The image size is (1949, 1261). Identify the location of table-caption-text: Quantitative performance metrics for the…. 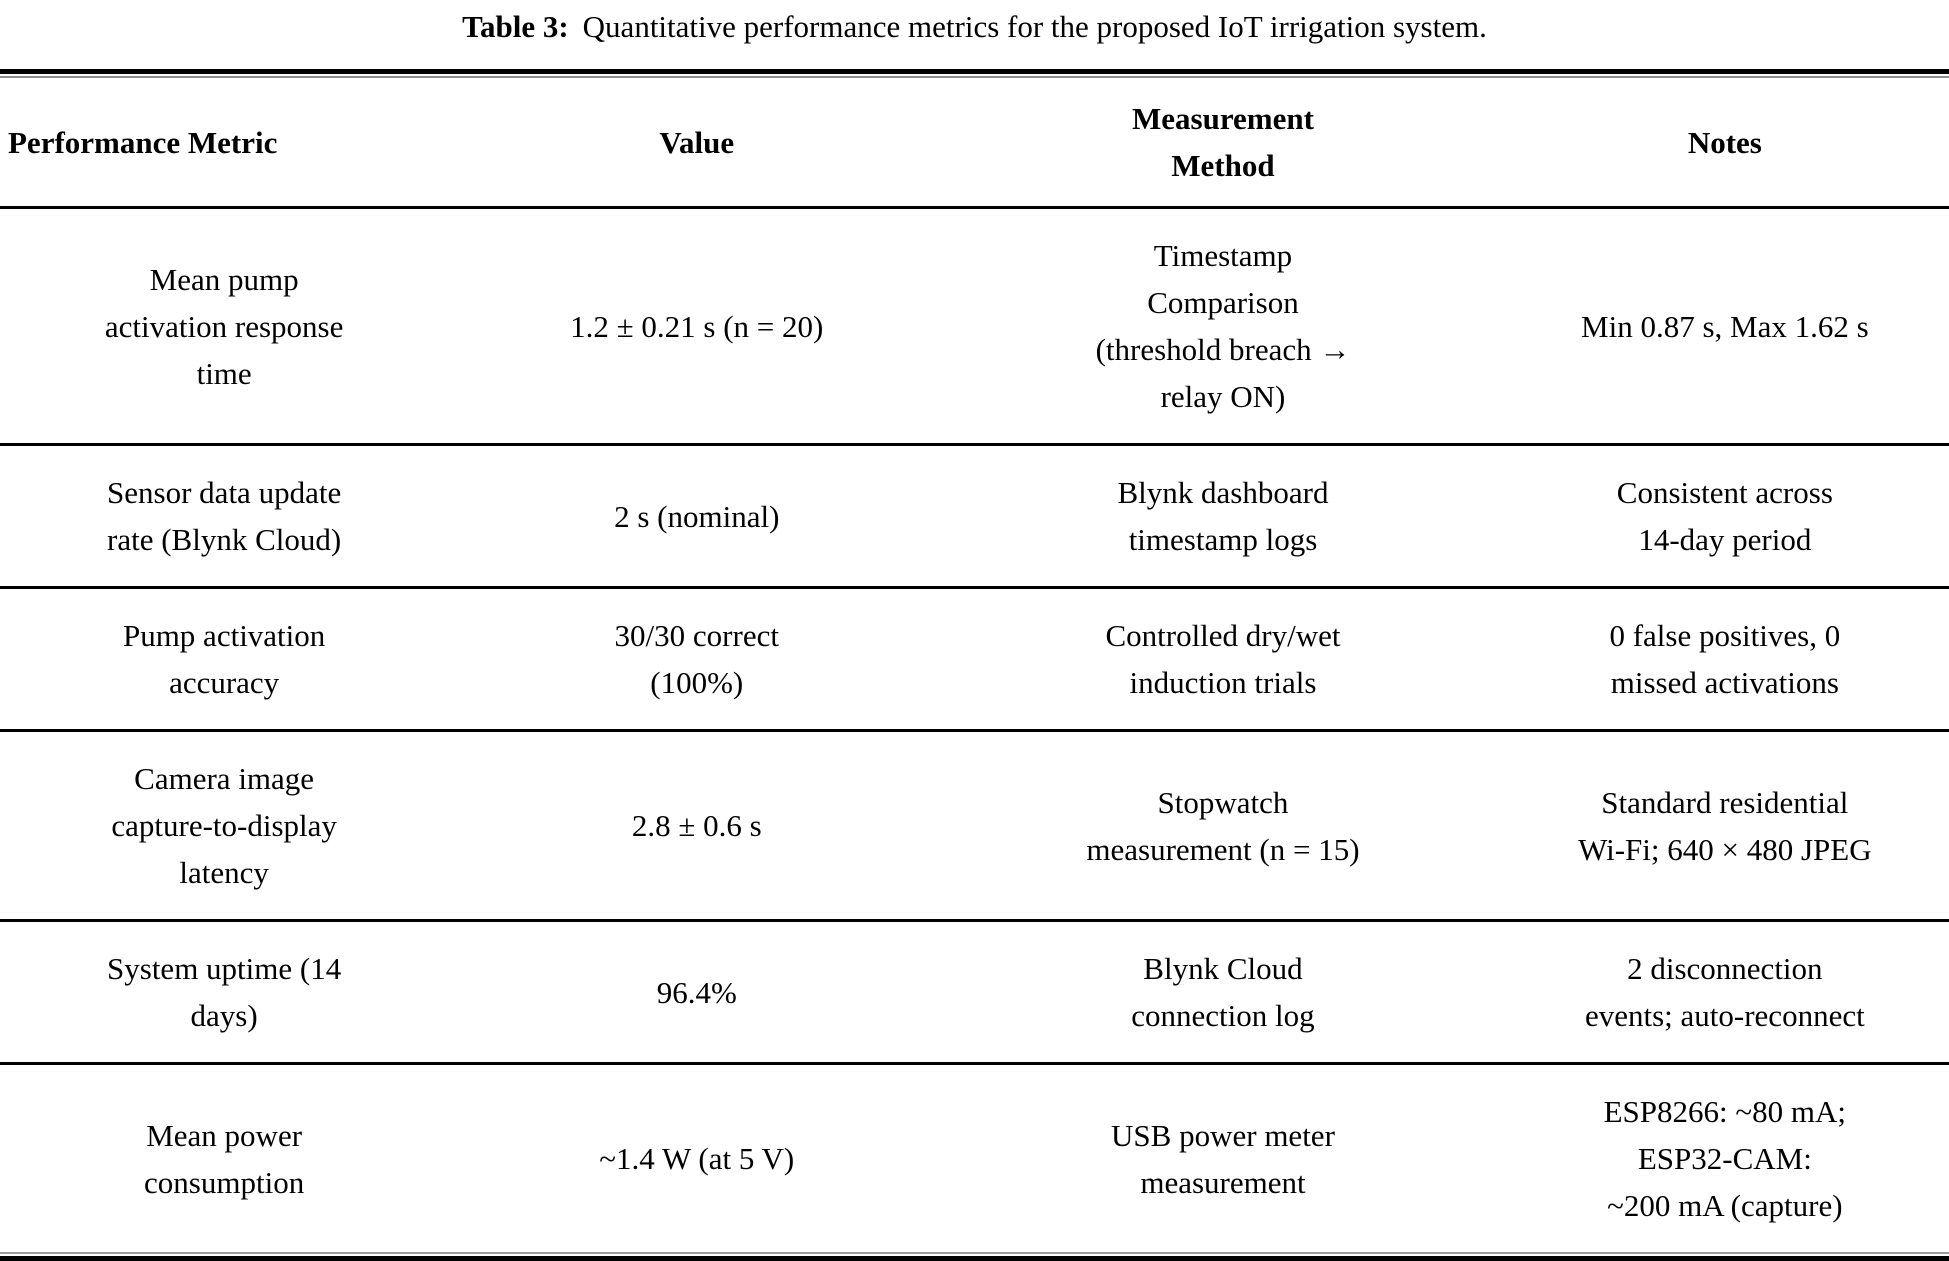
(1034, 26).